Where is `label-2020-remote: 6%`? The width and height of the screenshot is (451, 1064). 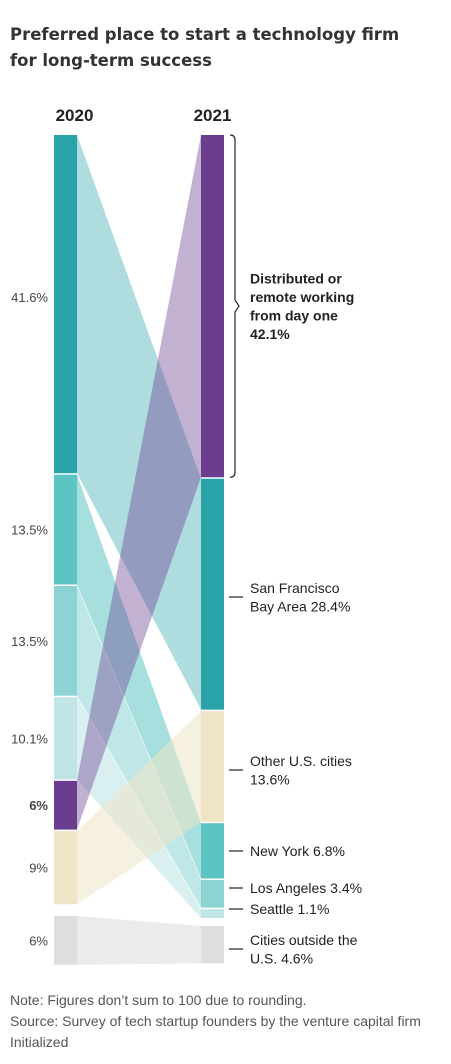 label-2020-remote: 6% is located at coordinates (38, 805).